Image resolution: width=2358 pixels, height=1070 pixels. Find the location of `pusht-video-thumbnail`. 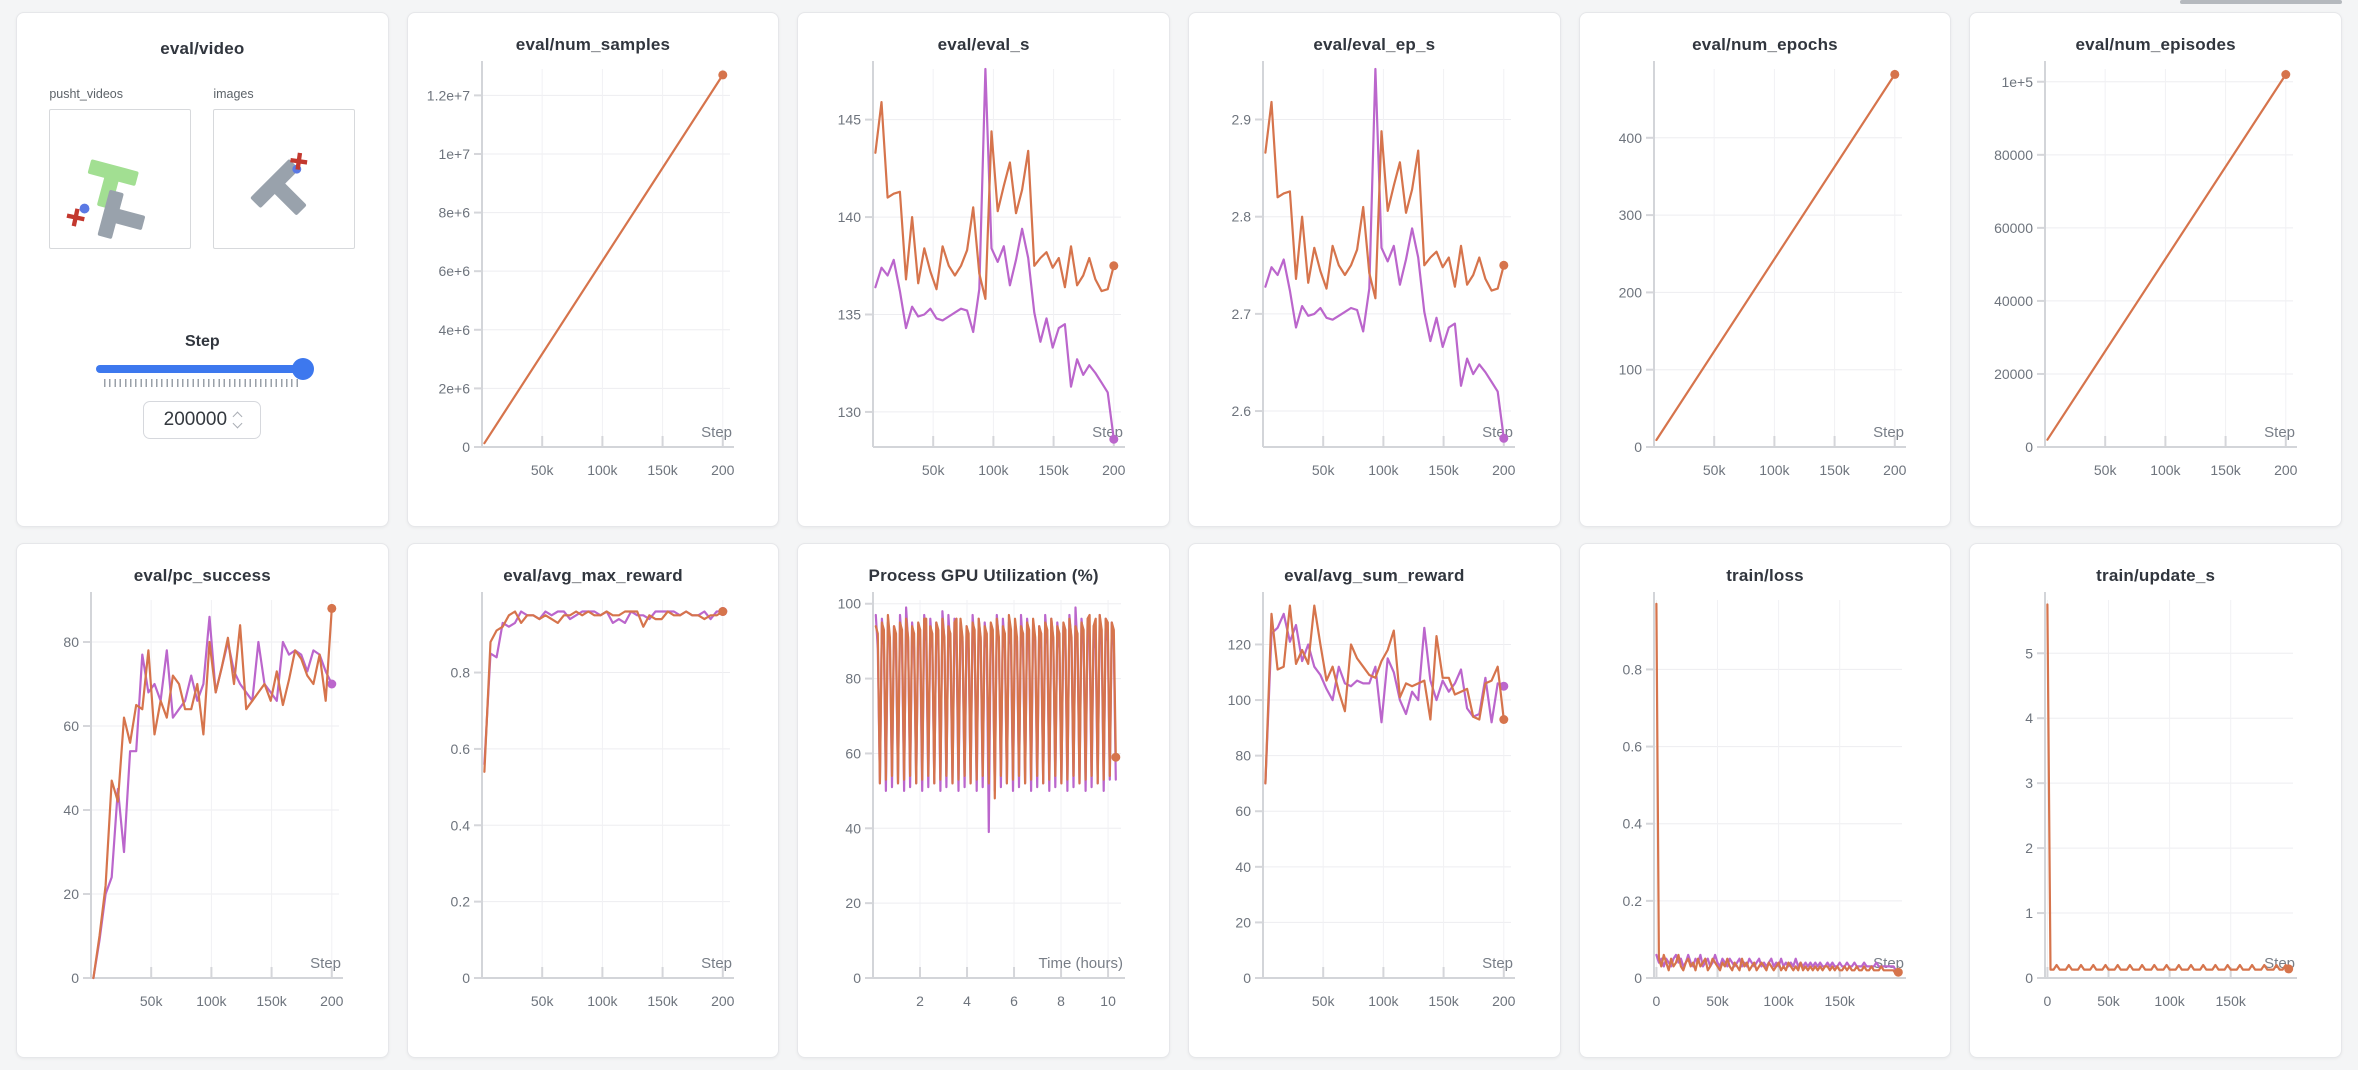

pusht-video-thumbnail is located at coordinates (120, 179).